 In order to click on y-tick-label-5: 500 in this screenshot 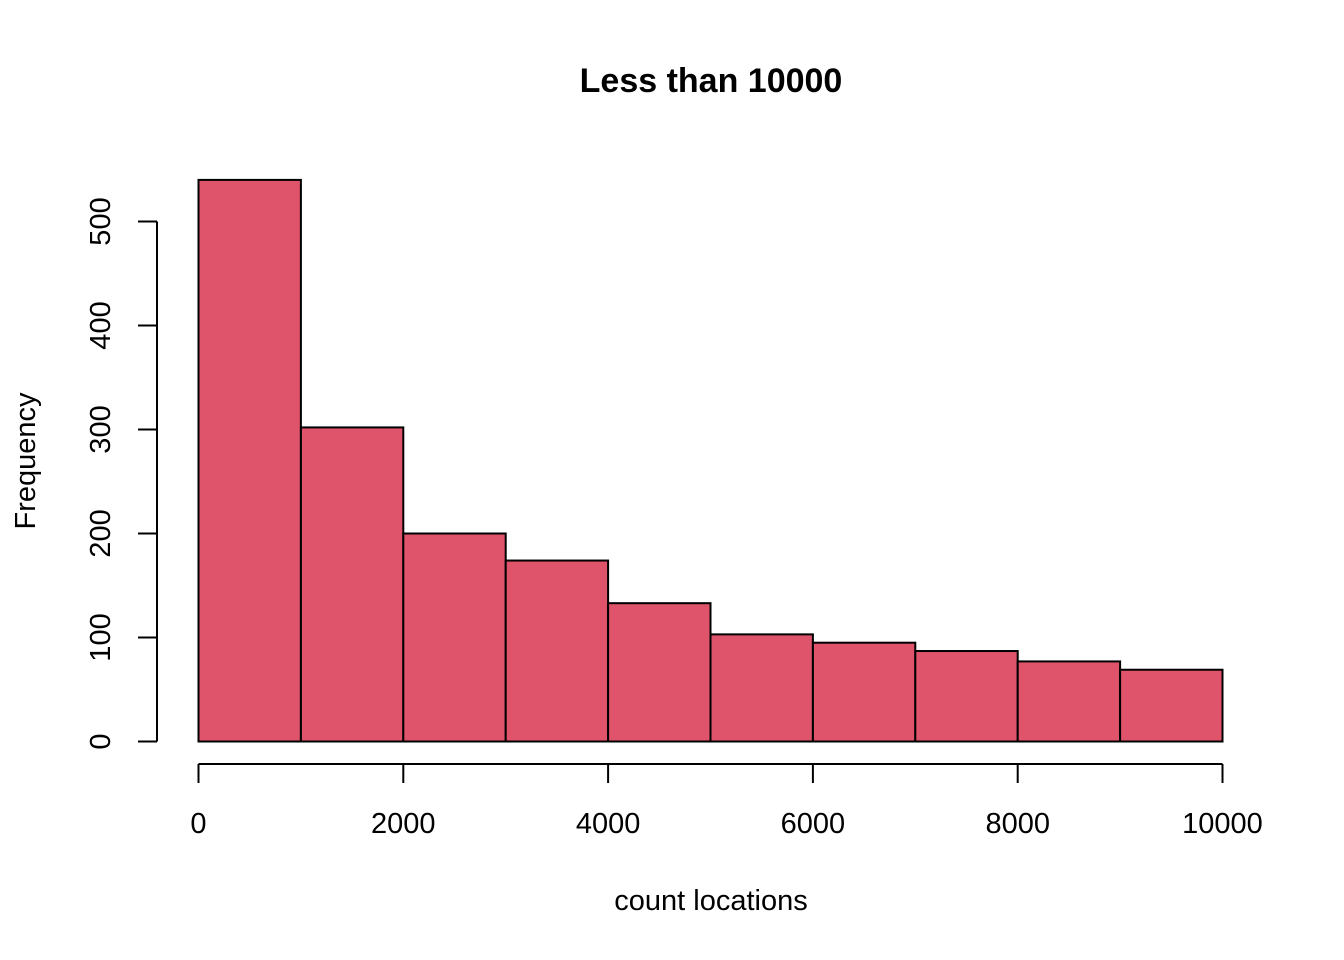, I will do `click(101, 221)`.